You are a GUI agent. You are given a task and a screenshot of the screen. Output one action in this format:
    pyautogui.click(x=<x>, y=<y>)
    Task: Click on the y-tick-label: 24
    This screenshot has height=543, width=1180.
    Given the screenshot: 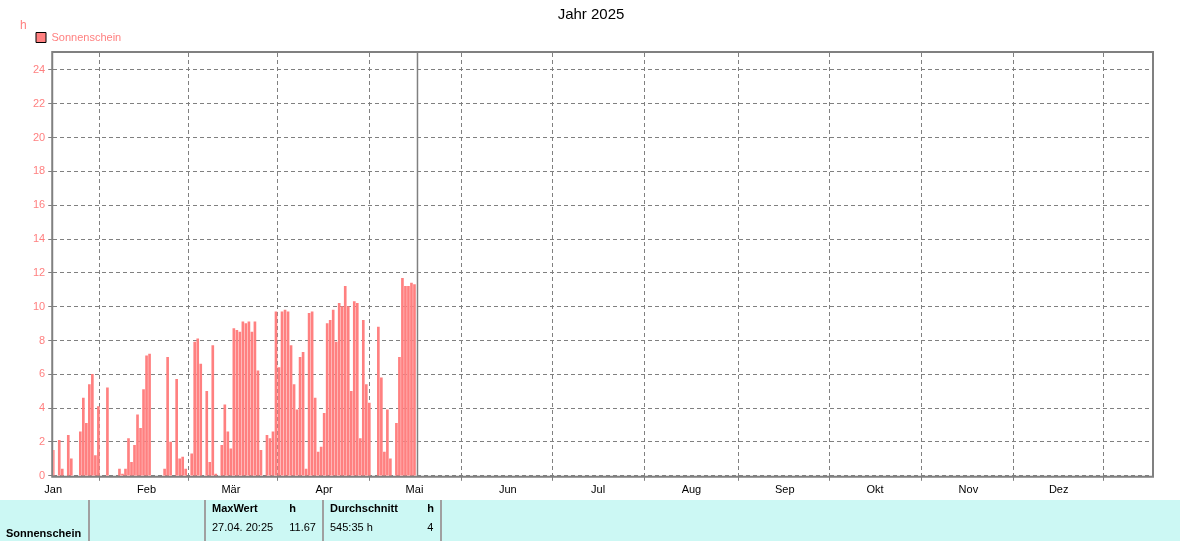 What is the action you would take?
    pyautogui.click(x=39, y=68)
    